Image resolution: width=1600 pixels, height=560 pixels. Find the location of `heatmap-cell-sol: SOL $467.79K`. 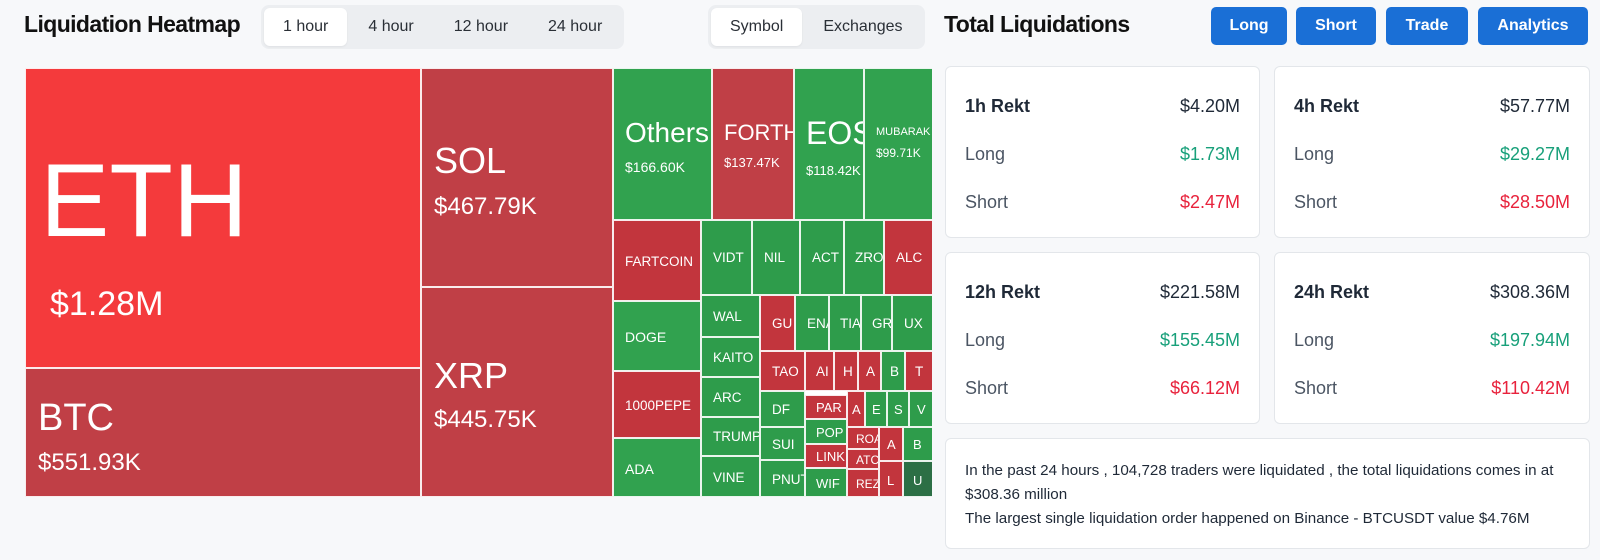

heatmap-cell-sol: SOL $467.79K is located at coordinates (517, 177).